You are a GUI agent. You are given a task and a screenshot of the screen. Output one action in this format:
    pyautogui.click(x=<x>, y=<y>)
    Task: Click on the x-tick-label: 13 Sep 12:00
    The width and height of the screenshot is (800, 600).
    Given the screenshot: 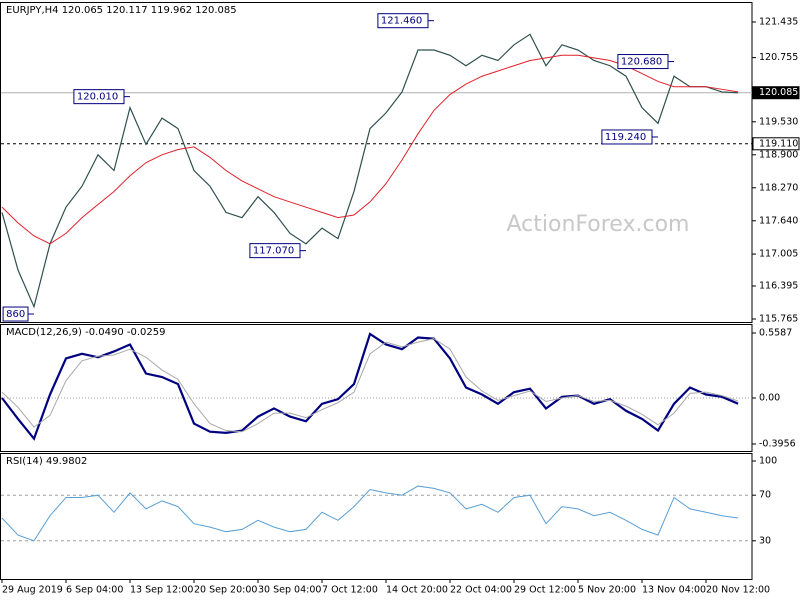 What is the action you would take?
    pyautogui.click(x=161, y=590)
    